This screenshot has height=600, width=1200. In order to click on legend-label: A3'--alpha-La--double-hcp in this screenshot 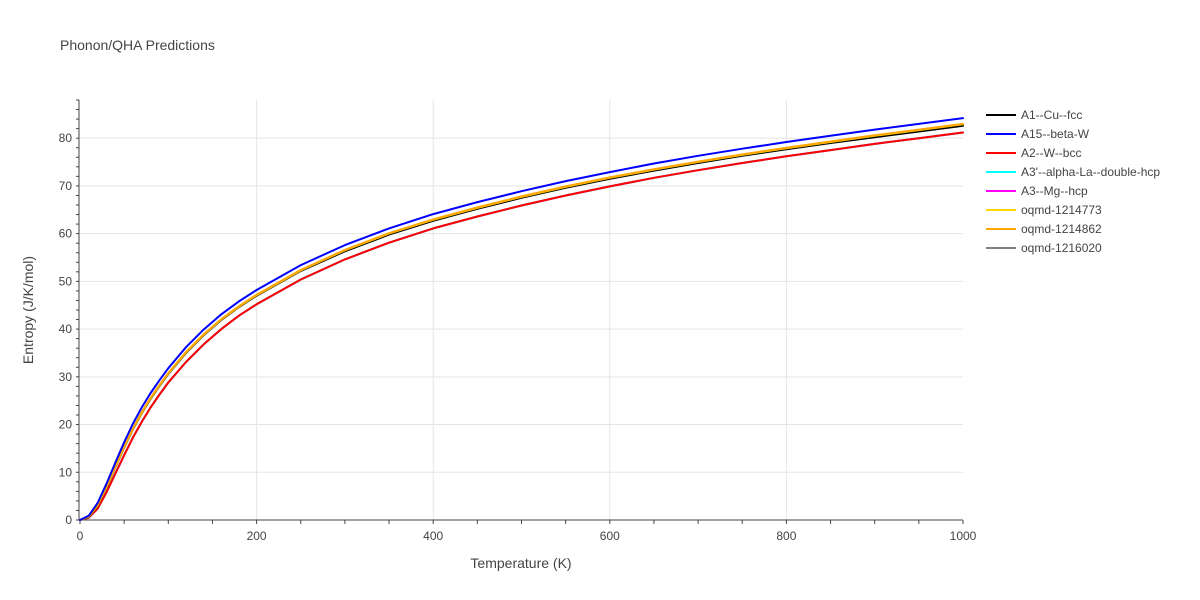, I will do `click(1090, 172)`.